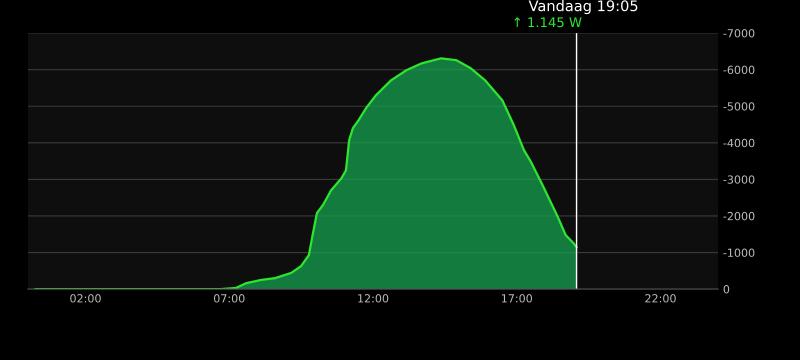 Image resolution: width=800 pixels, height=360 pixels. I want to click on x-tick-label: 17:00, so click(517, 298).